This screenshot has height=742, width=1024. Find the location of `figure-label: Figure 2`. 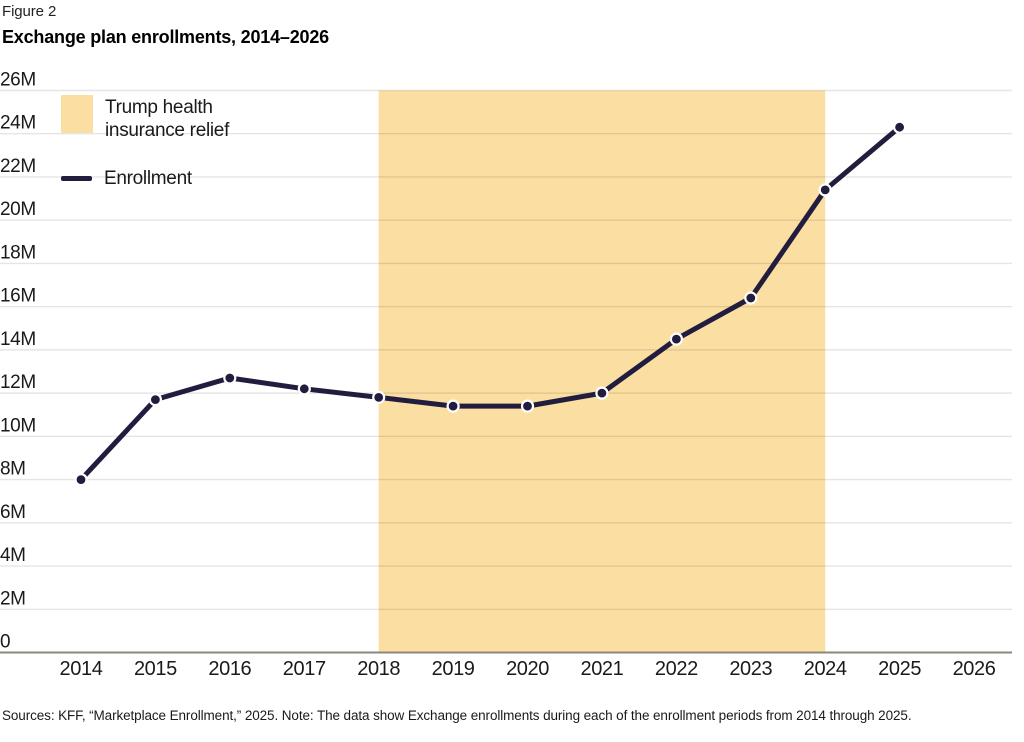

figure-label: Figure 2 is located at coordinates (29, 11).